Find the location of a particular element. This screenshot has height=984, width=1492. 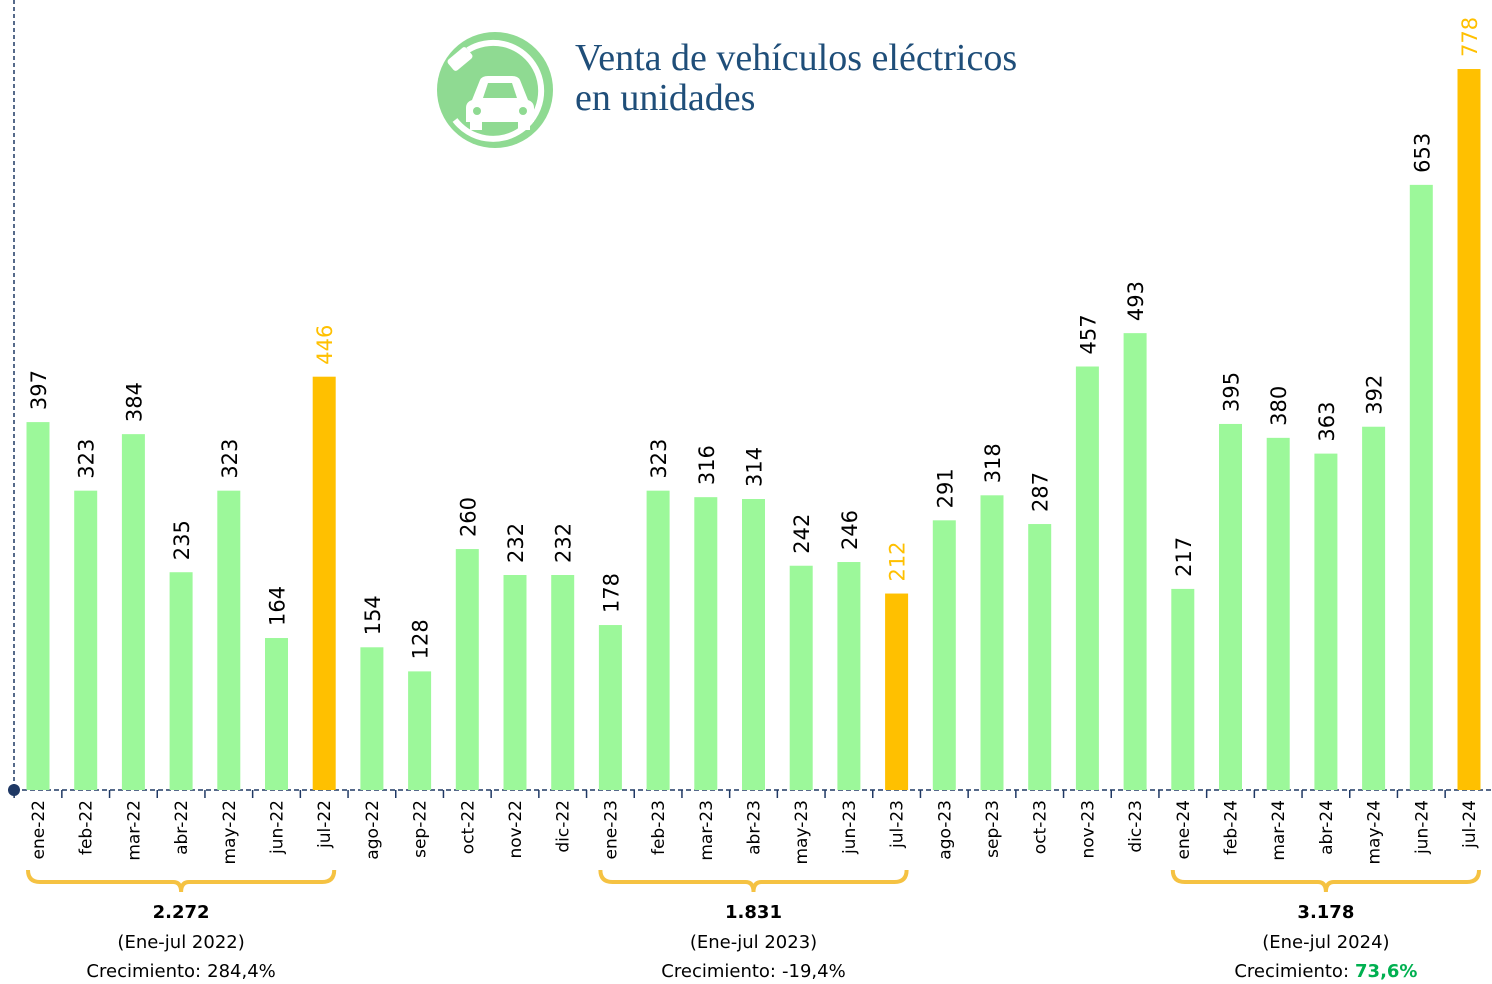

value-label: 287 is located at coordinates (1041, 492).